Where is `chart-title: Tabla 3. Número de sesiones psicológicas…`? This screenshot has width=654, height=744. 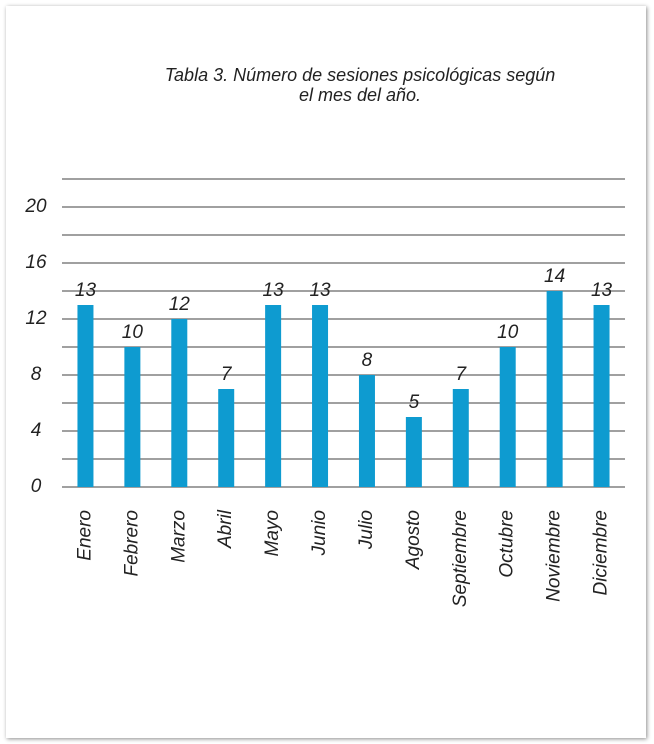
chart-title: Tabla 3. Número de sesiones psicológicas… is located at coordinates (360, 75).